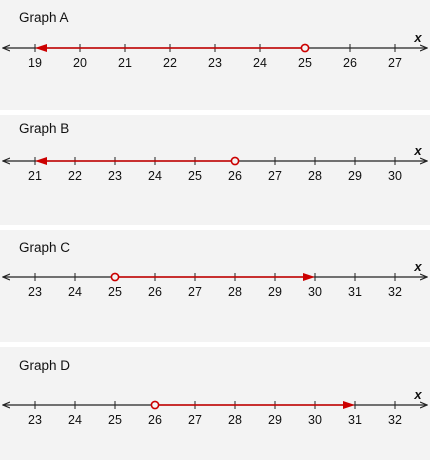  Describe the element at coordinates (215, 407) in the screenshot. I see `graph-d-number-line: 23 24 25 26 27 28 29 30 31 32 x` at that location.